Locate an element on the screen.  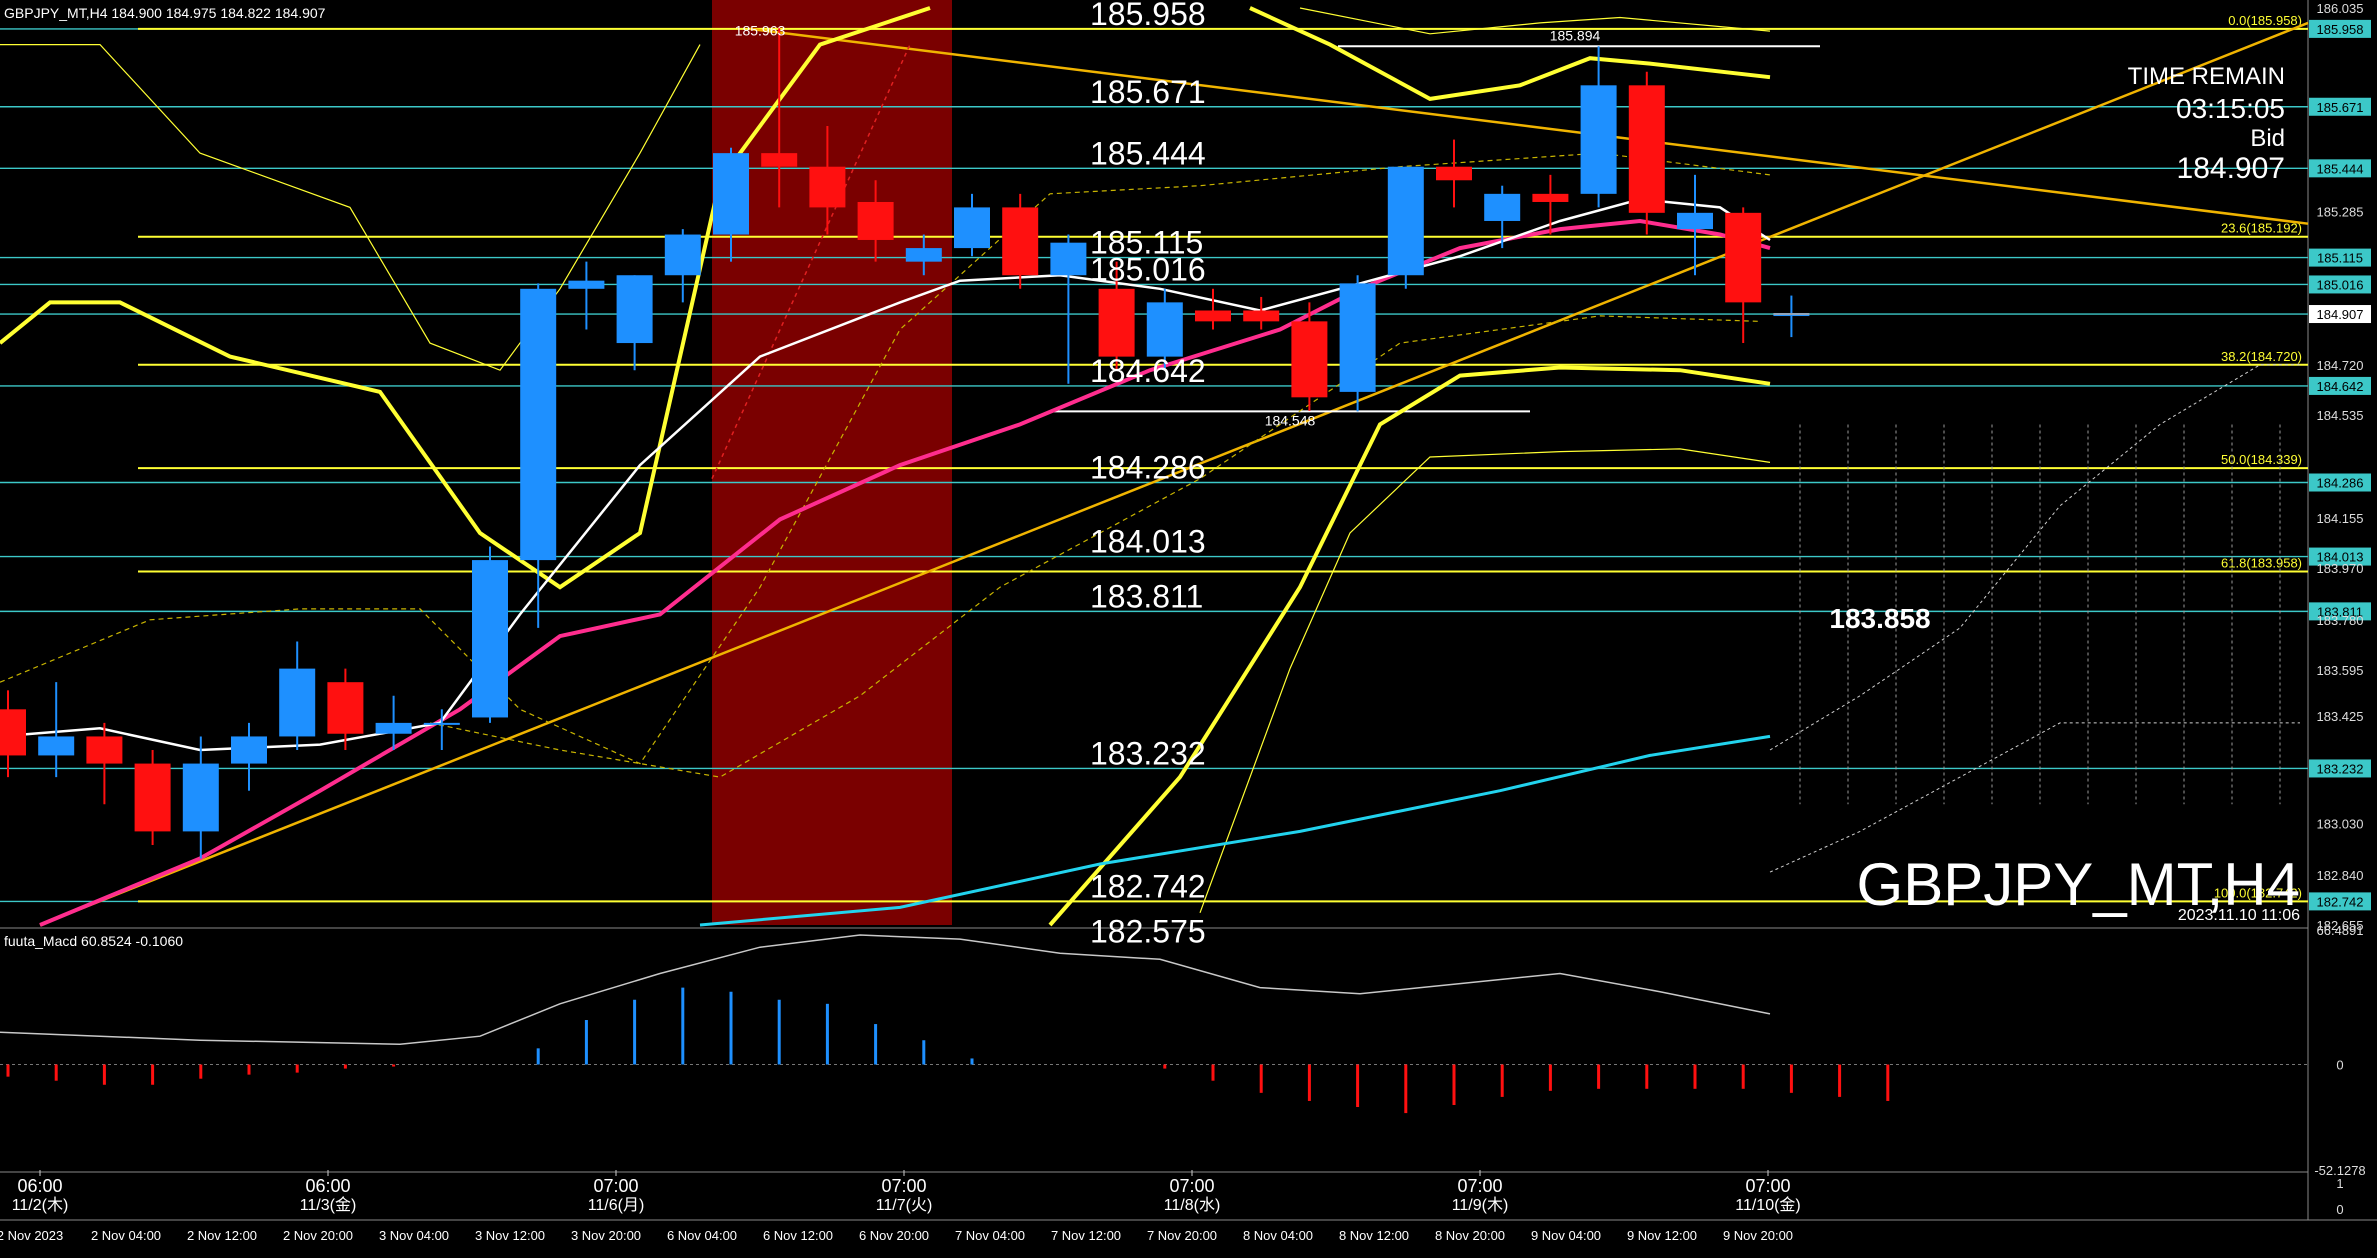
x-tick-label: 3 Nov 04:00 is located at coordinates (414, 1235).